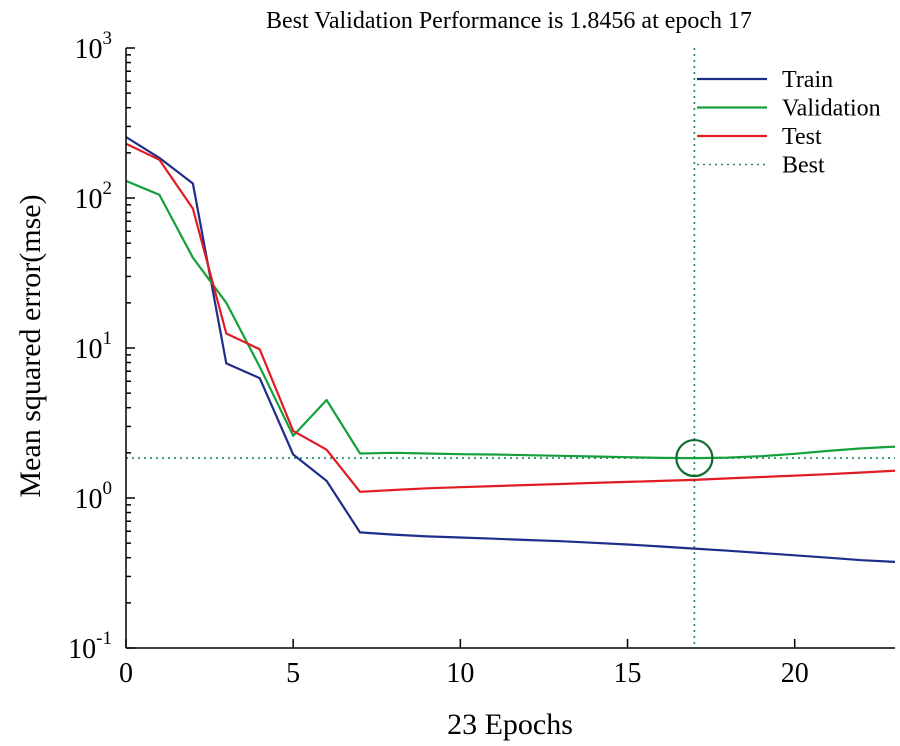 This screenshot has height=746, width=900. What do you see at coordinates (94, 346) in the screenshot?
I see `y-tick-label: 10¹` at bounding box center [94, 346].